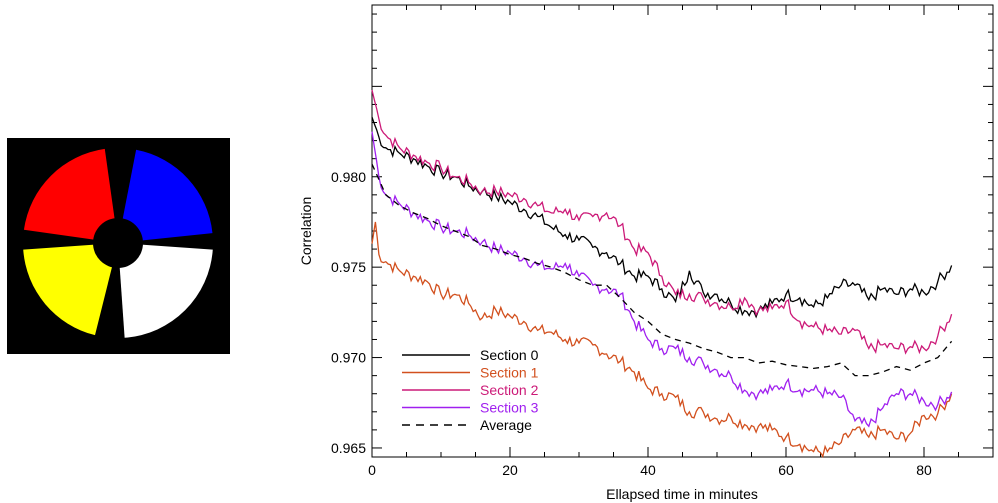 This screenshot has height=503, width=998. What do you see at coordinates (69, 194) in the screenshot?
I see `red-quadrant` at bounding box center [69, 194].